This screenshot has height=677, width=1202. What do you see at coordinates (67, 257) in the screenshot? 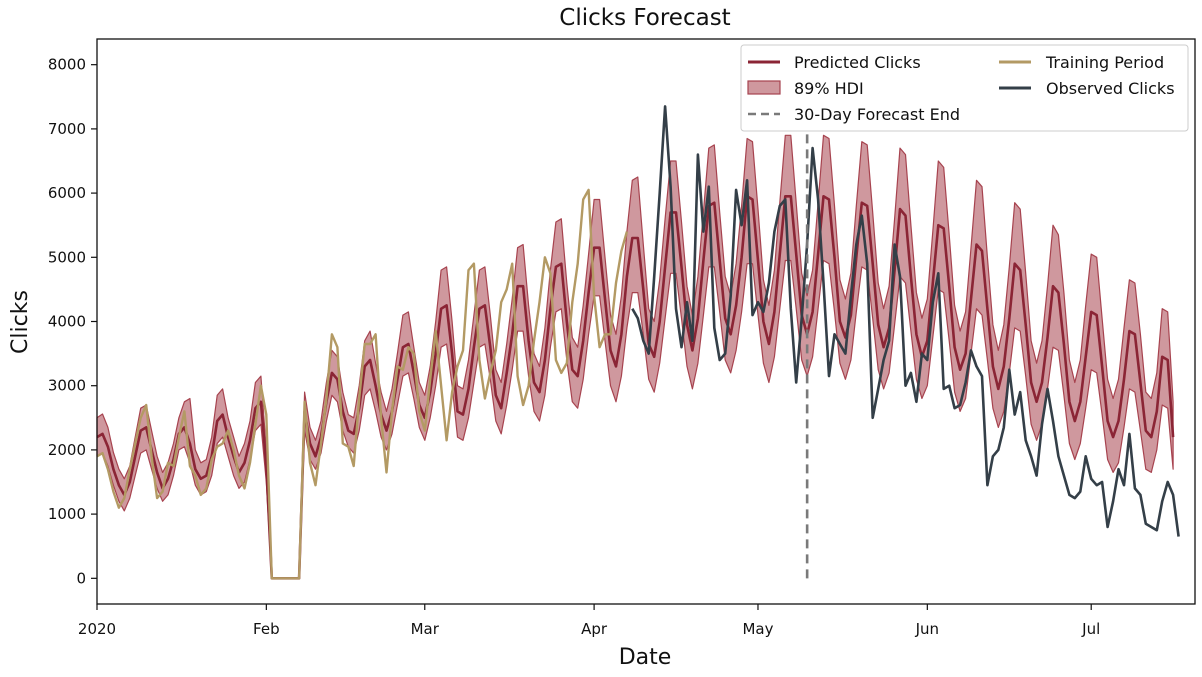
I see `y-tick-label: 5000` at bounding box center [67, 257].